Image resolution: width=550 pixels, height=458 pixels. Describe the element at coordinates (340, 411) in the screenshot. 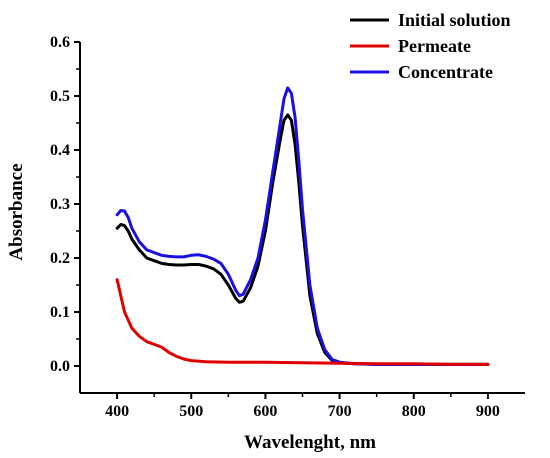

I see `x-tick-label: 700` at that location.